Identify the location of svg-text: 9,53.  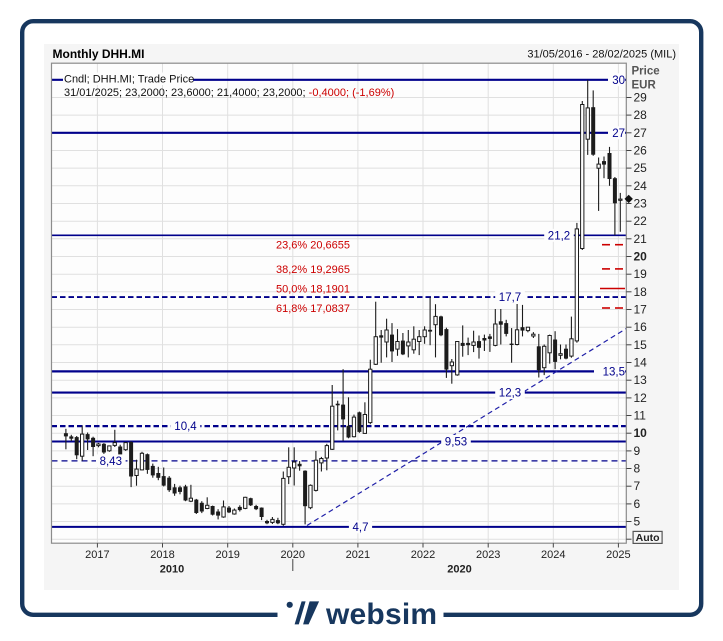
(456, 443).